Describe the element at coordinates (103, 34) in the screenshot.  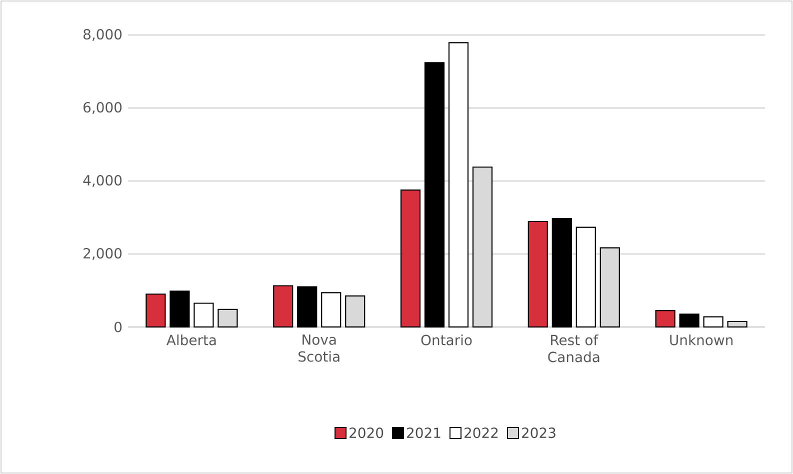
I see `y-tick-label: 8,000` at that location.